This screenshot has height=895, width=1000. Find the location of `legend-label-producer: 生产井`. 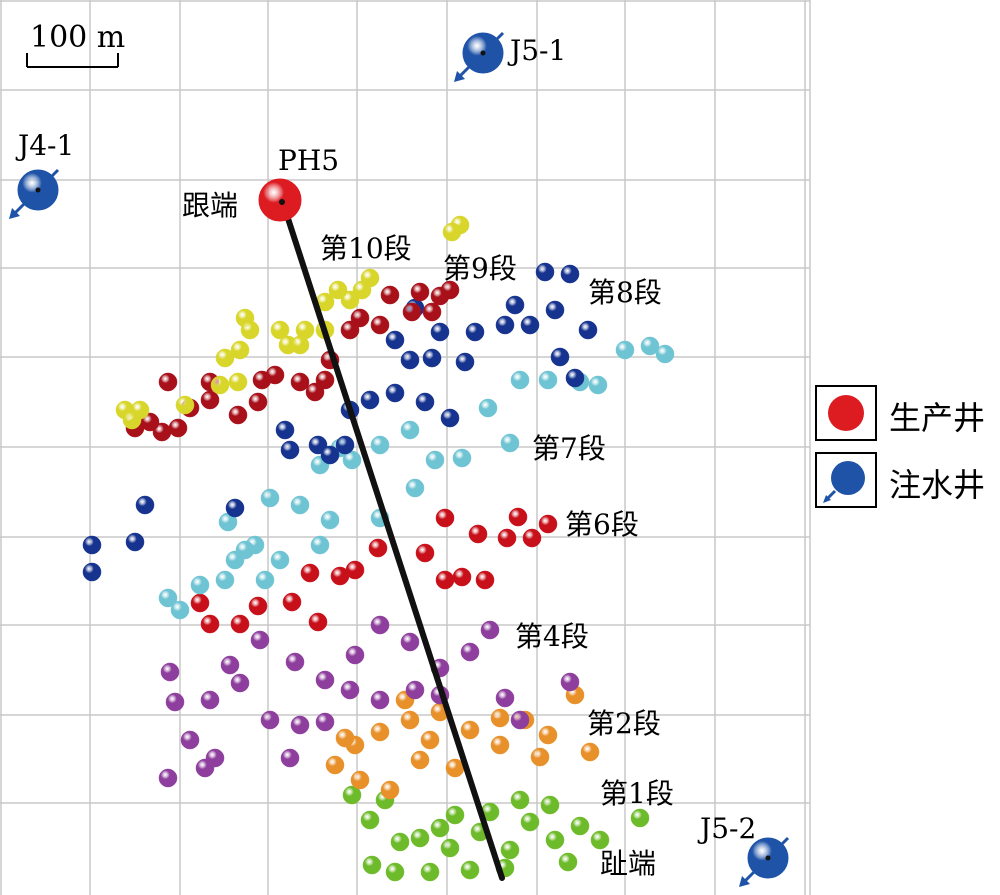

legend-label-producer: 生产井 is located at coordinates (937, 418).